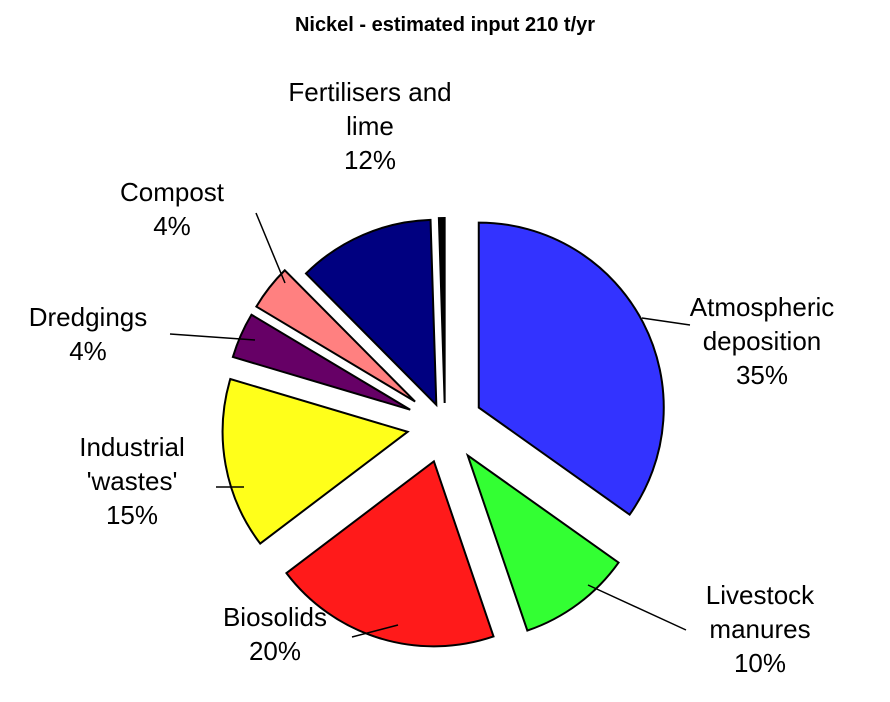  I want to click on slice-label: Compost 4%, so click(172, 209).